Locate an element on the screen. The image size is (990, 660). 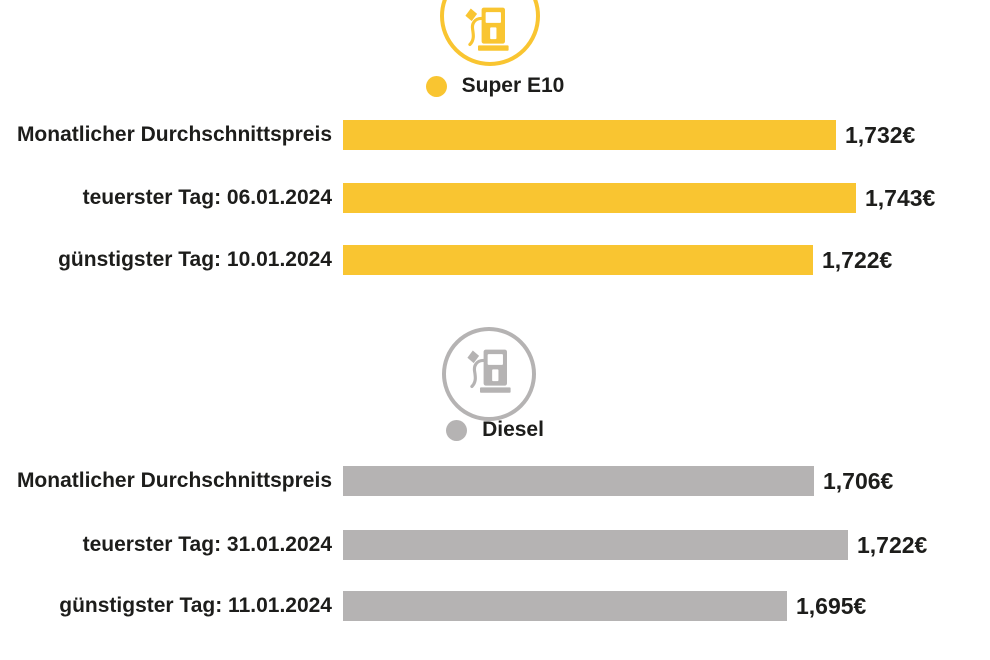
bar-diesel-max is located at coordinates (595, 545).